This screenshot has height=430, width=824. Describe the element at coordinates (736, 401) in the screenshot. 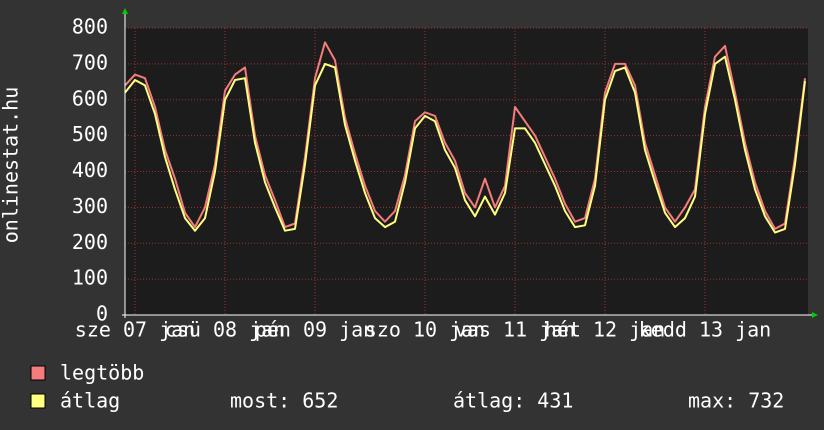

I see `legend-stat: max: 732` at that location.